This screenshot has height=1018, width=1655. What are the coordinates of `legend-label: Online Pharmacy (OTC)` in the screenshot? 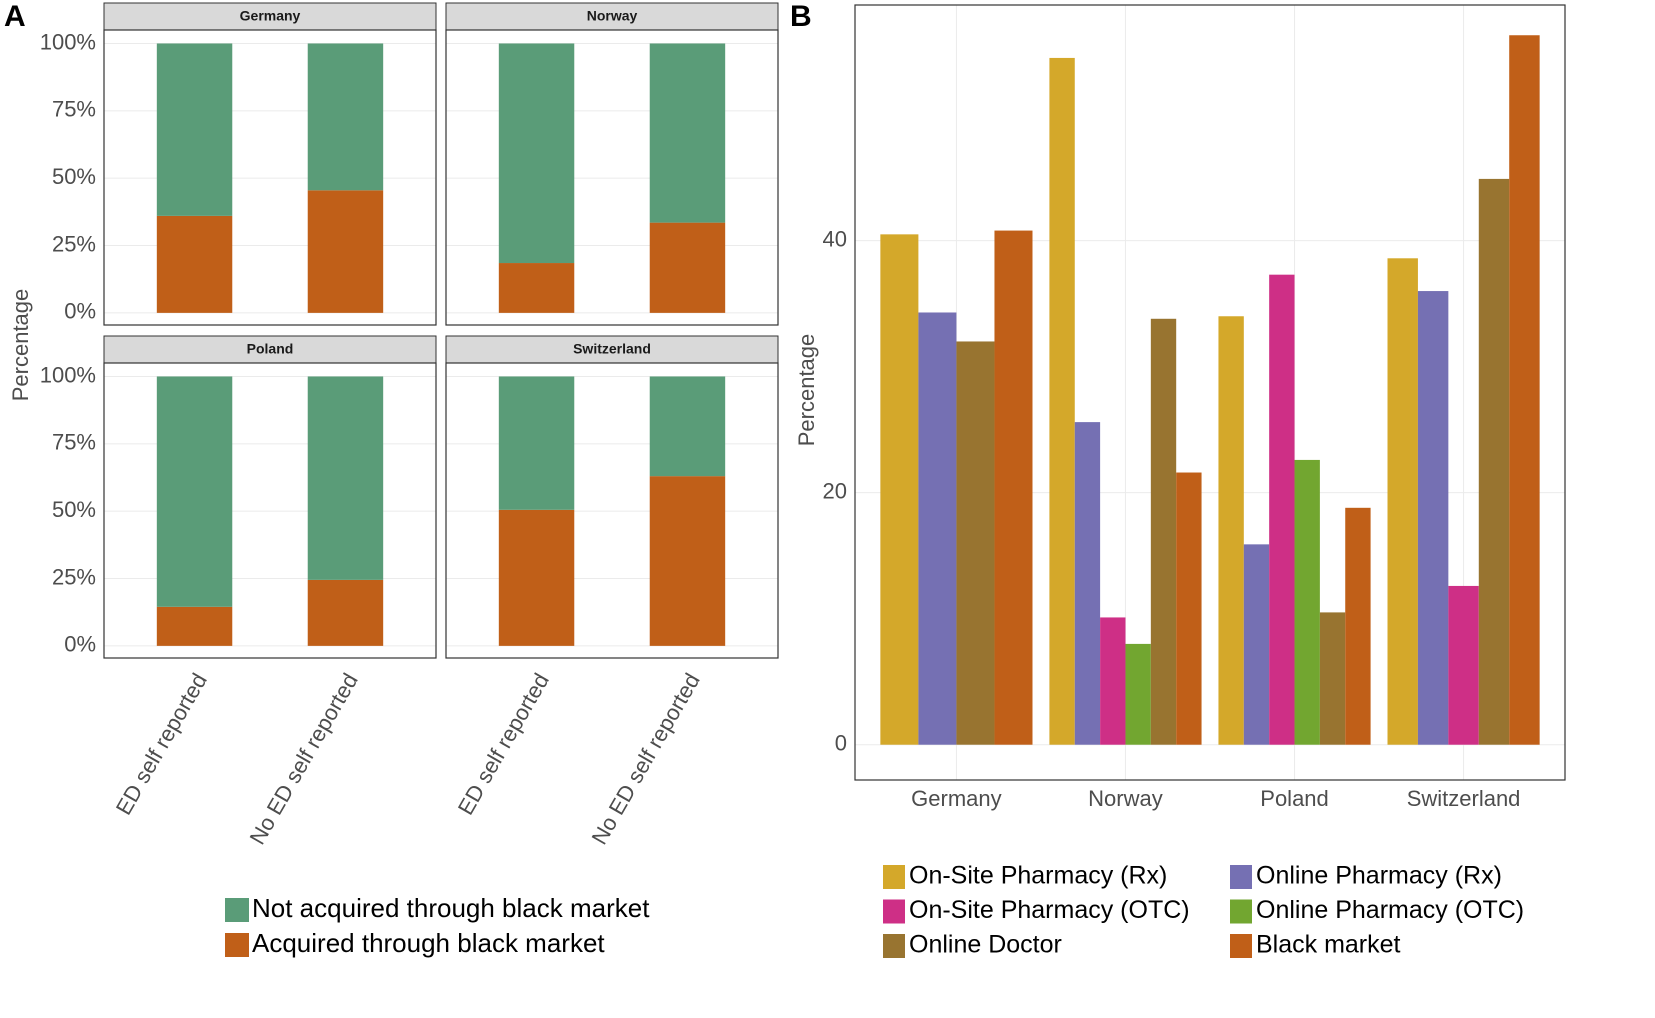 It's located at (1390, 910).